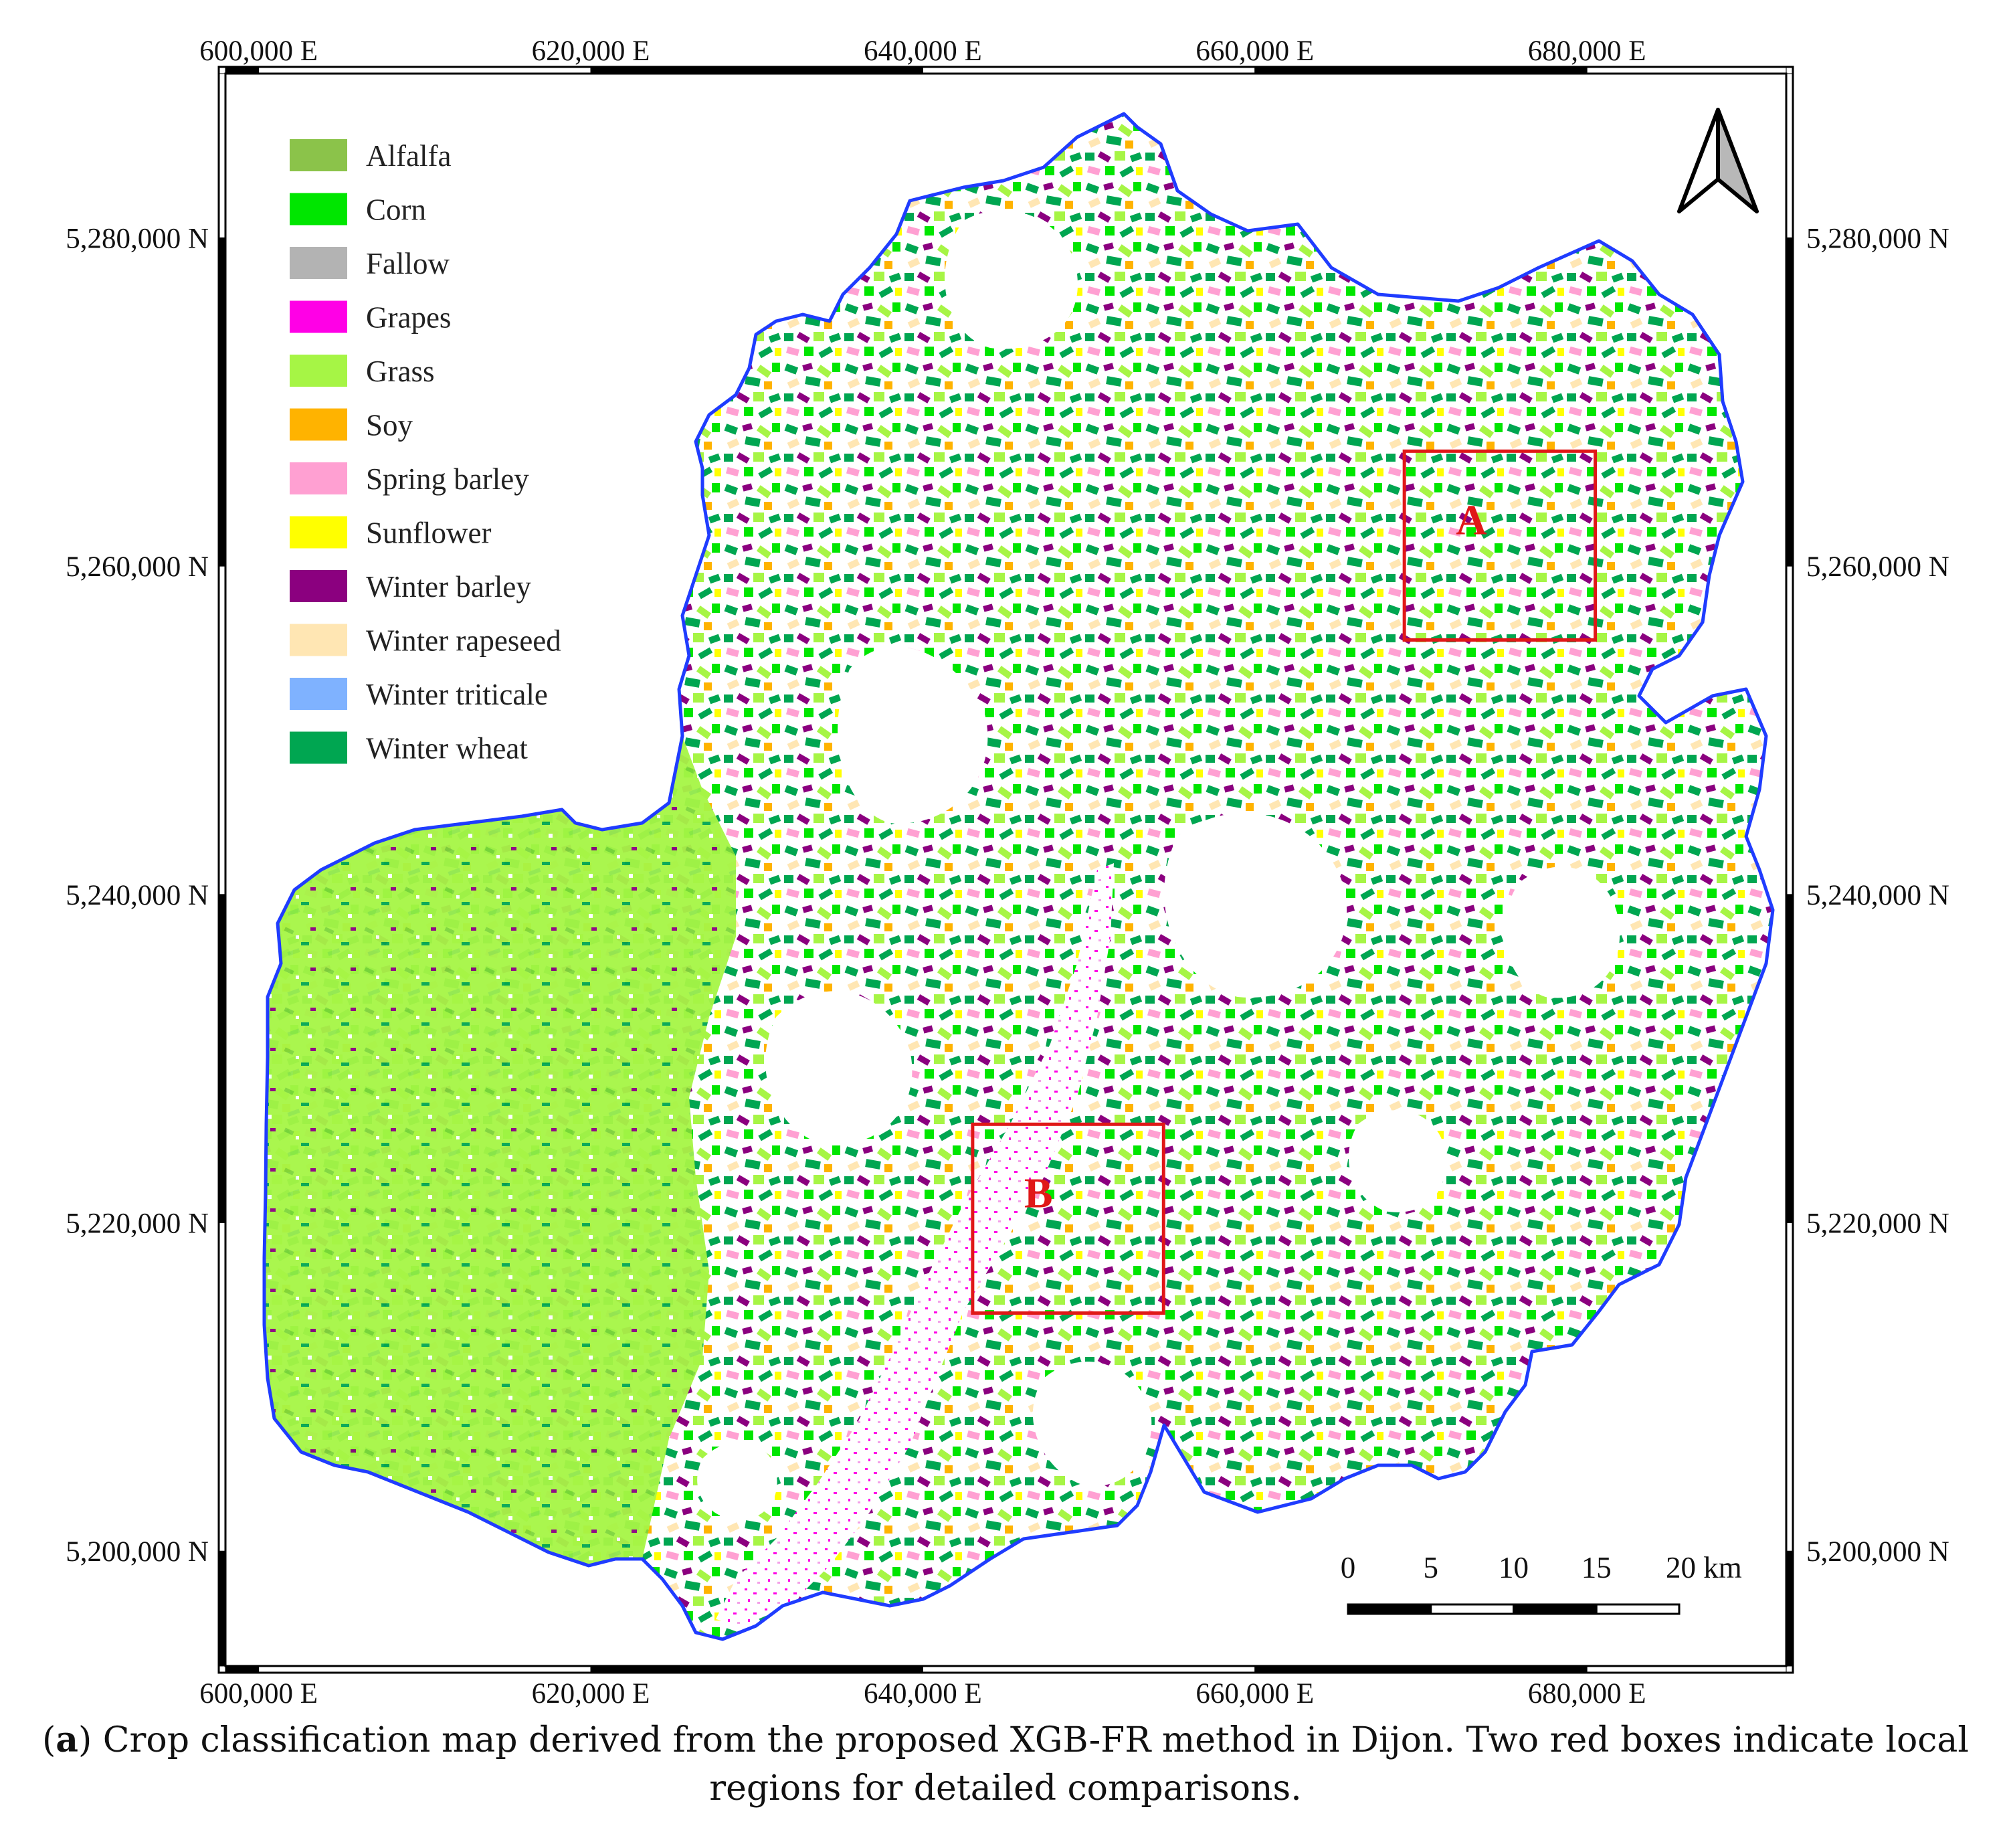 The width and height of the screenshot is (2011, 1848). I want to click on x-tick-label-top: 680,000 E, so click(1587, 51).